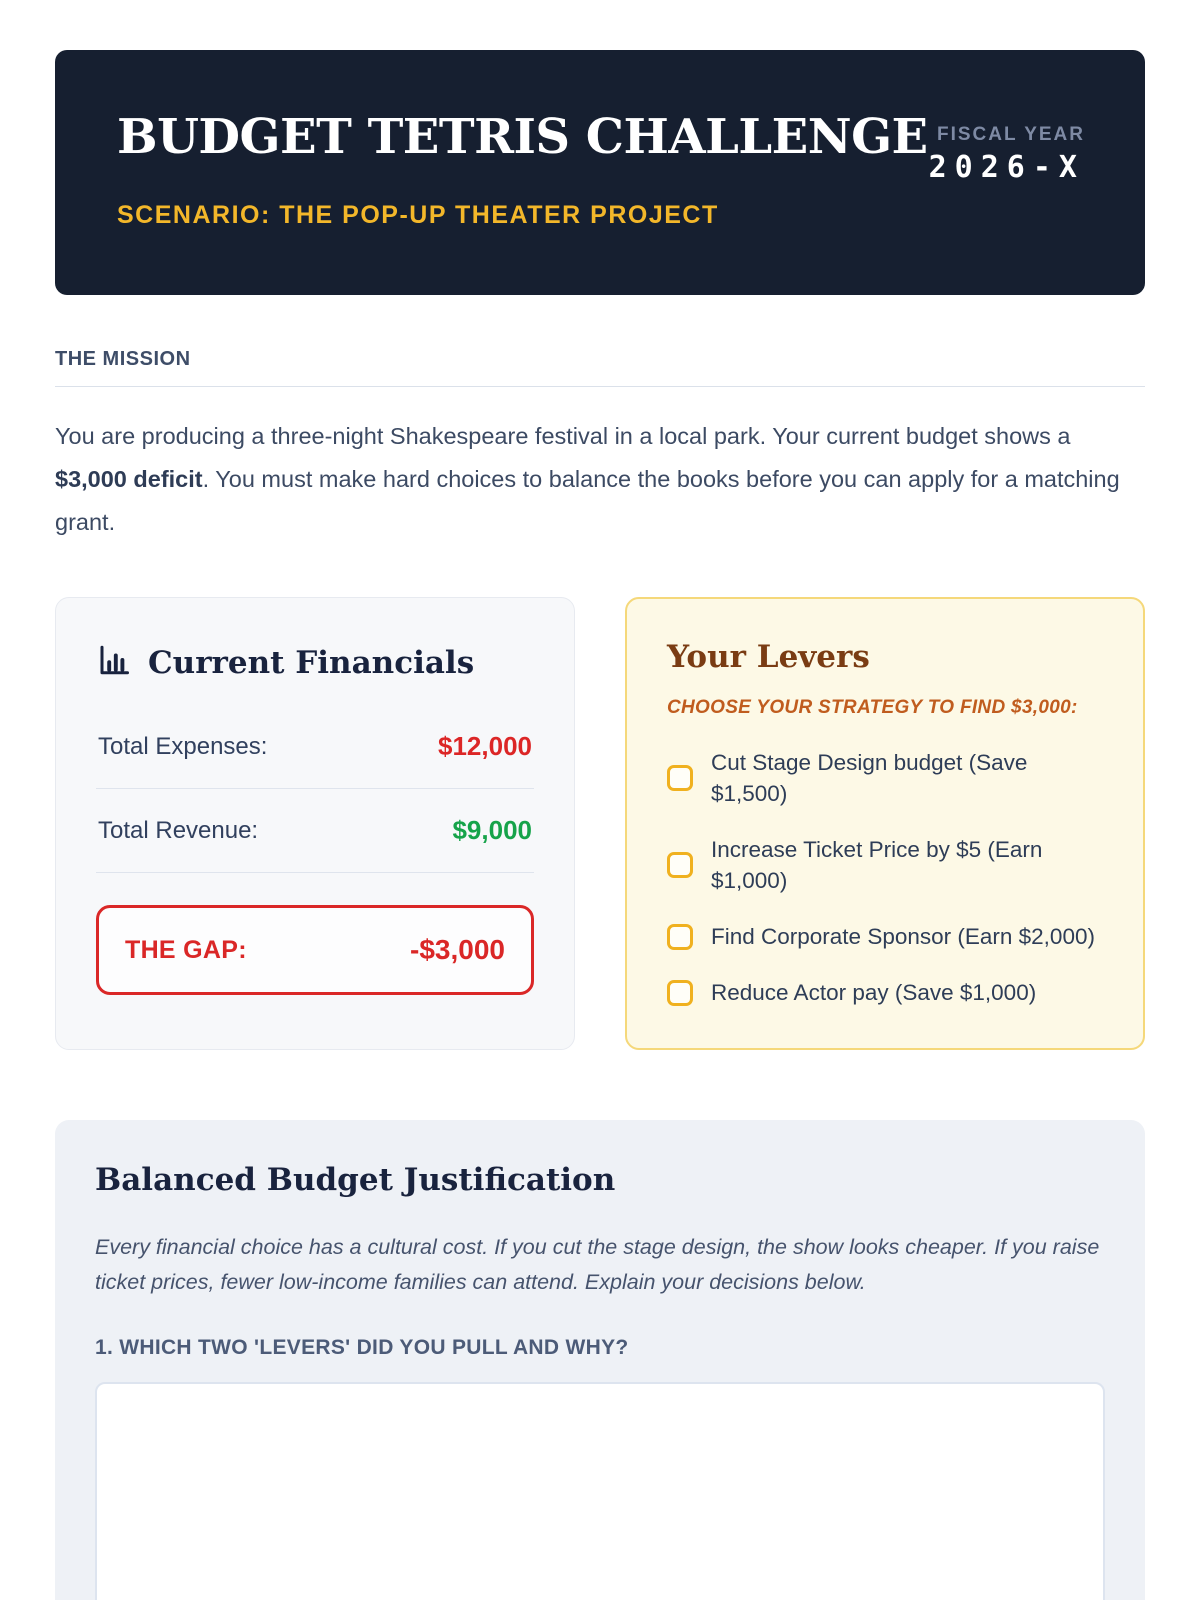 This screenshot has width=1200, height=1600. I want to click on revenue-row: Total Revenue: $9,000, so click(315, 831).